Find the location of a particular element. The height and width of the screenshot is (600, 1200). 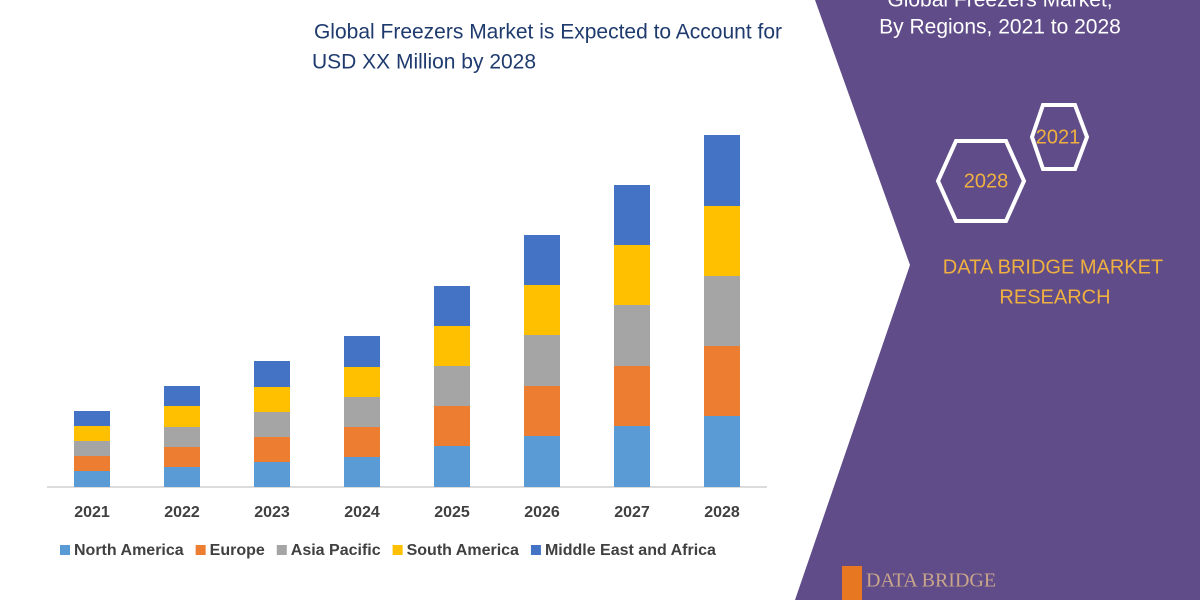

logo-mark is located at coordinates (852, 583).